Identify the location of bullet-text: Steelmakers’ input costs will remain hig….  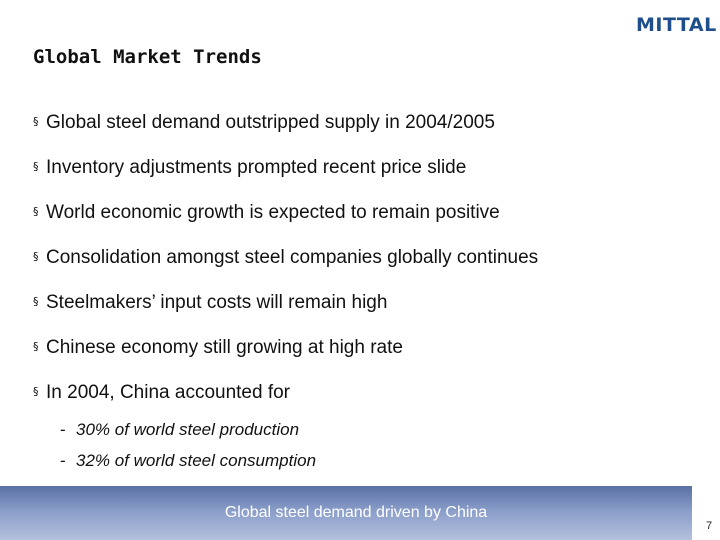
(217, 302).